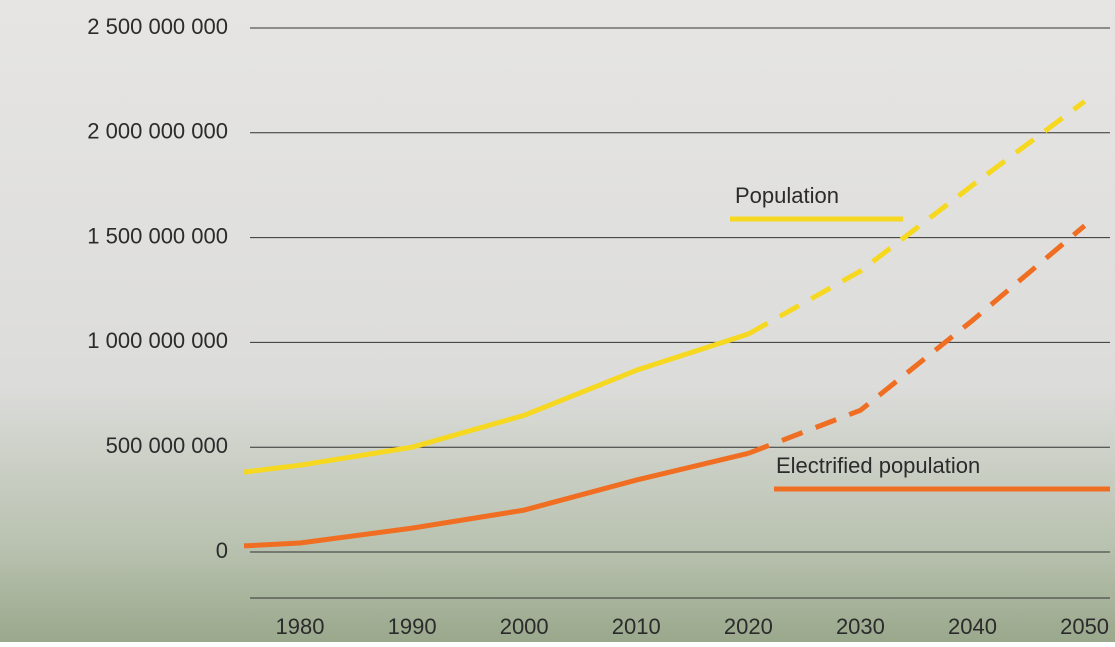 The height and width of the screenshot is (647, 1115). Describe the element at coordinates (1084, 626) in the screenshot. I see `x-tick-label: 2050` at that location.